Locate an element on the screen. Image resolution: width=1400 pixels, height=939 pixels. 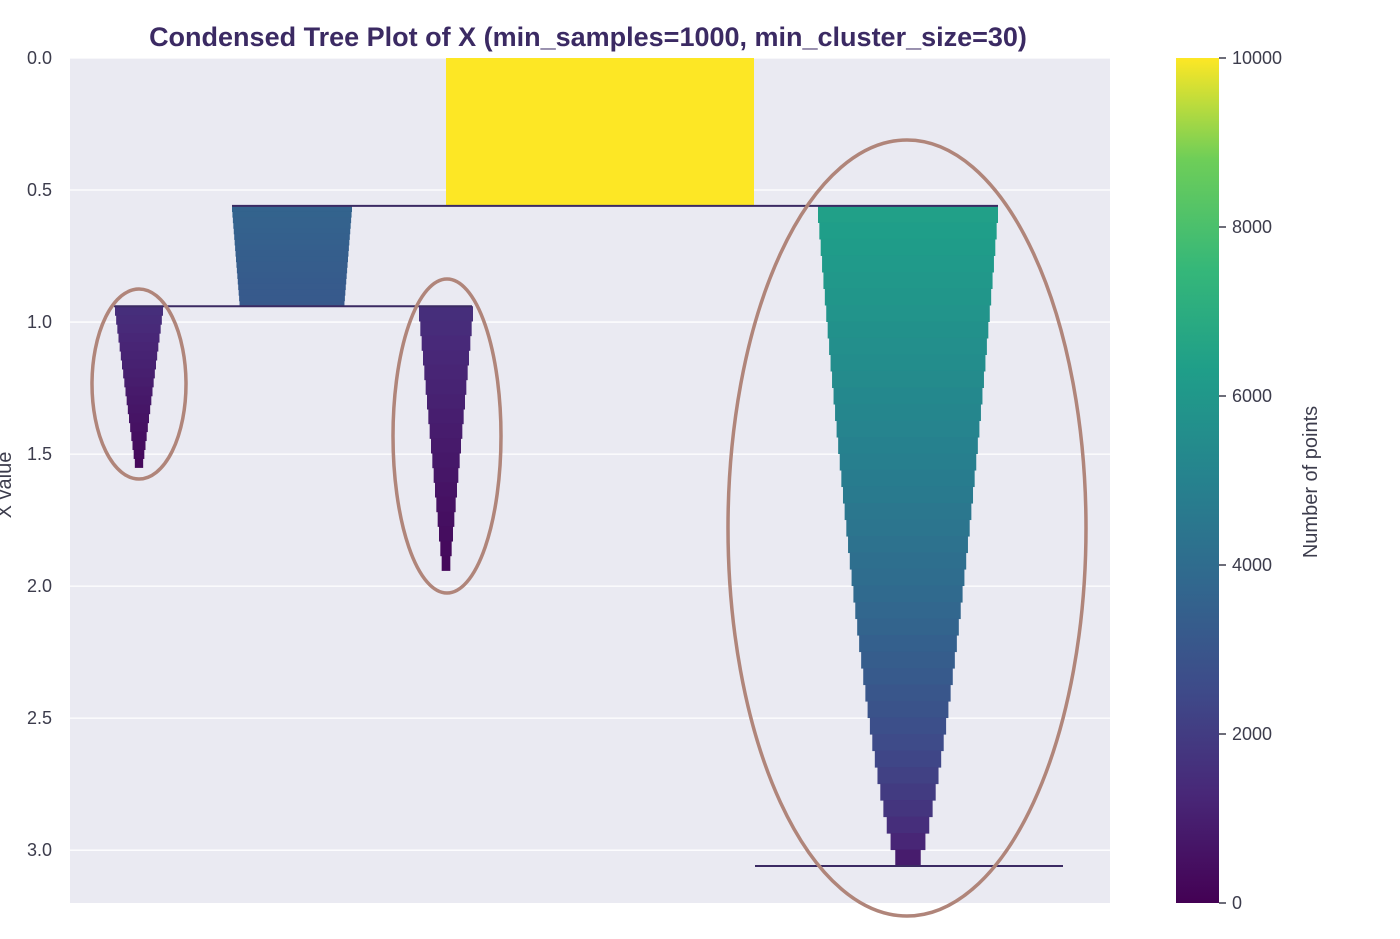
y-tick-label: 3.0 is located at coordinates (39, 850).